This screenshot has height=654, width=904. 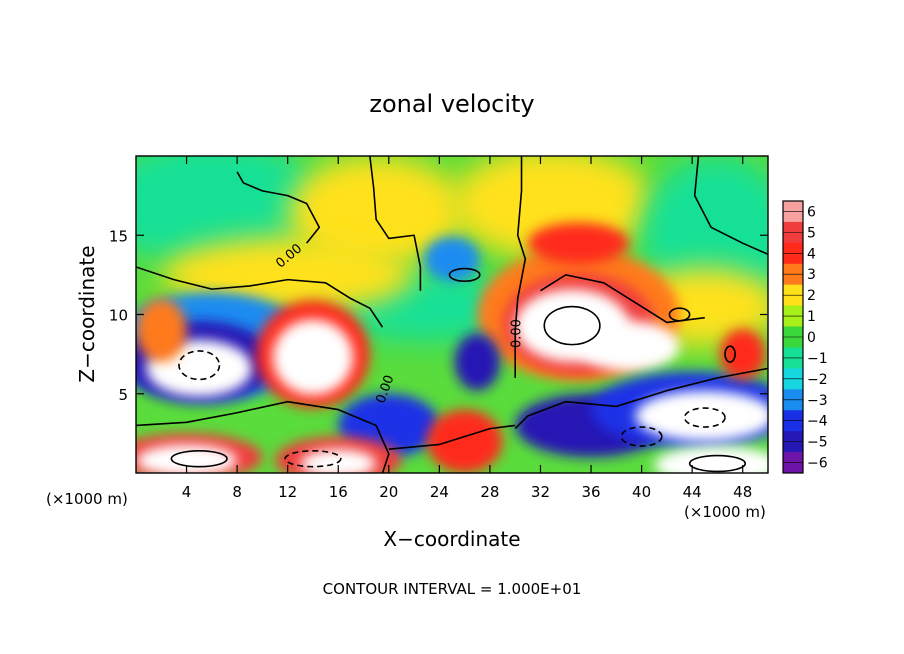 I want to click on colorbar-label: −3, so click(x=817, y=401).